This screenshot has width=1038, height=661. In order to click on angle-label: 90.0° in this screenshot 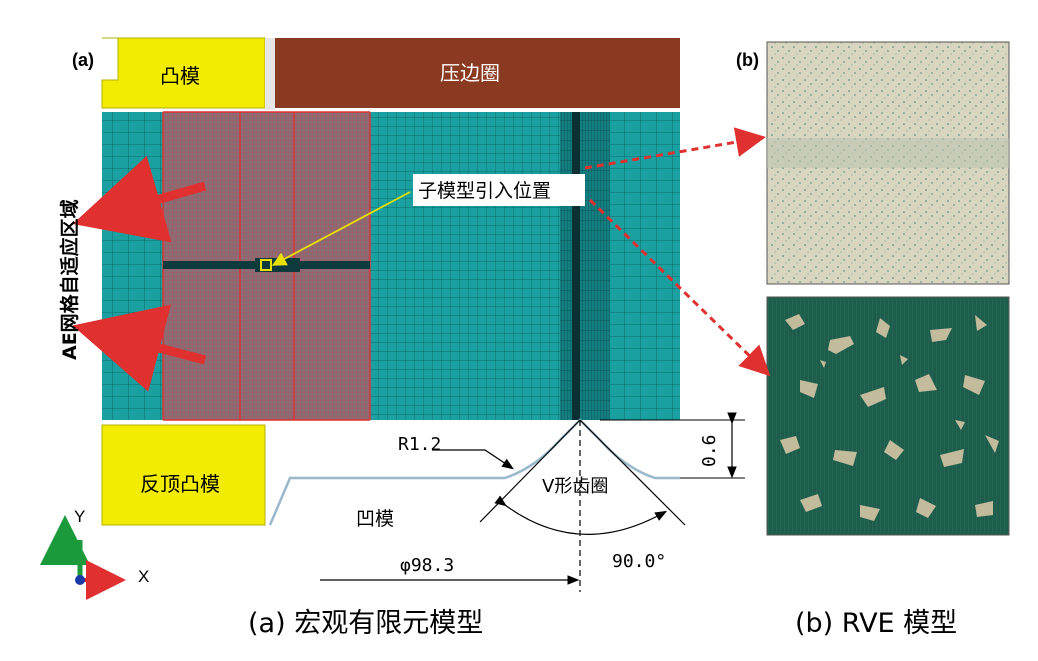, I will do `click(639, 561)`.